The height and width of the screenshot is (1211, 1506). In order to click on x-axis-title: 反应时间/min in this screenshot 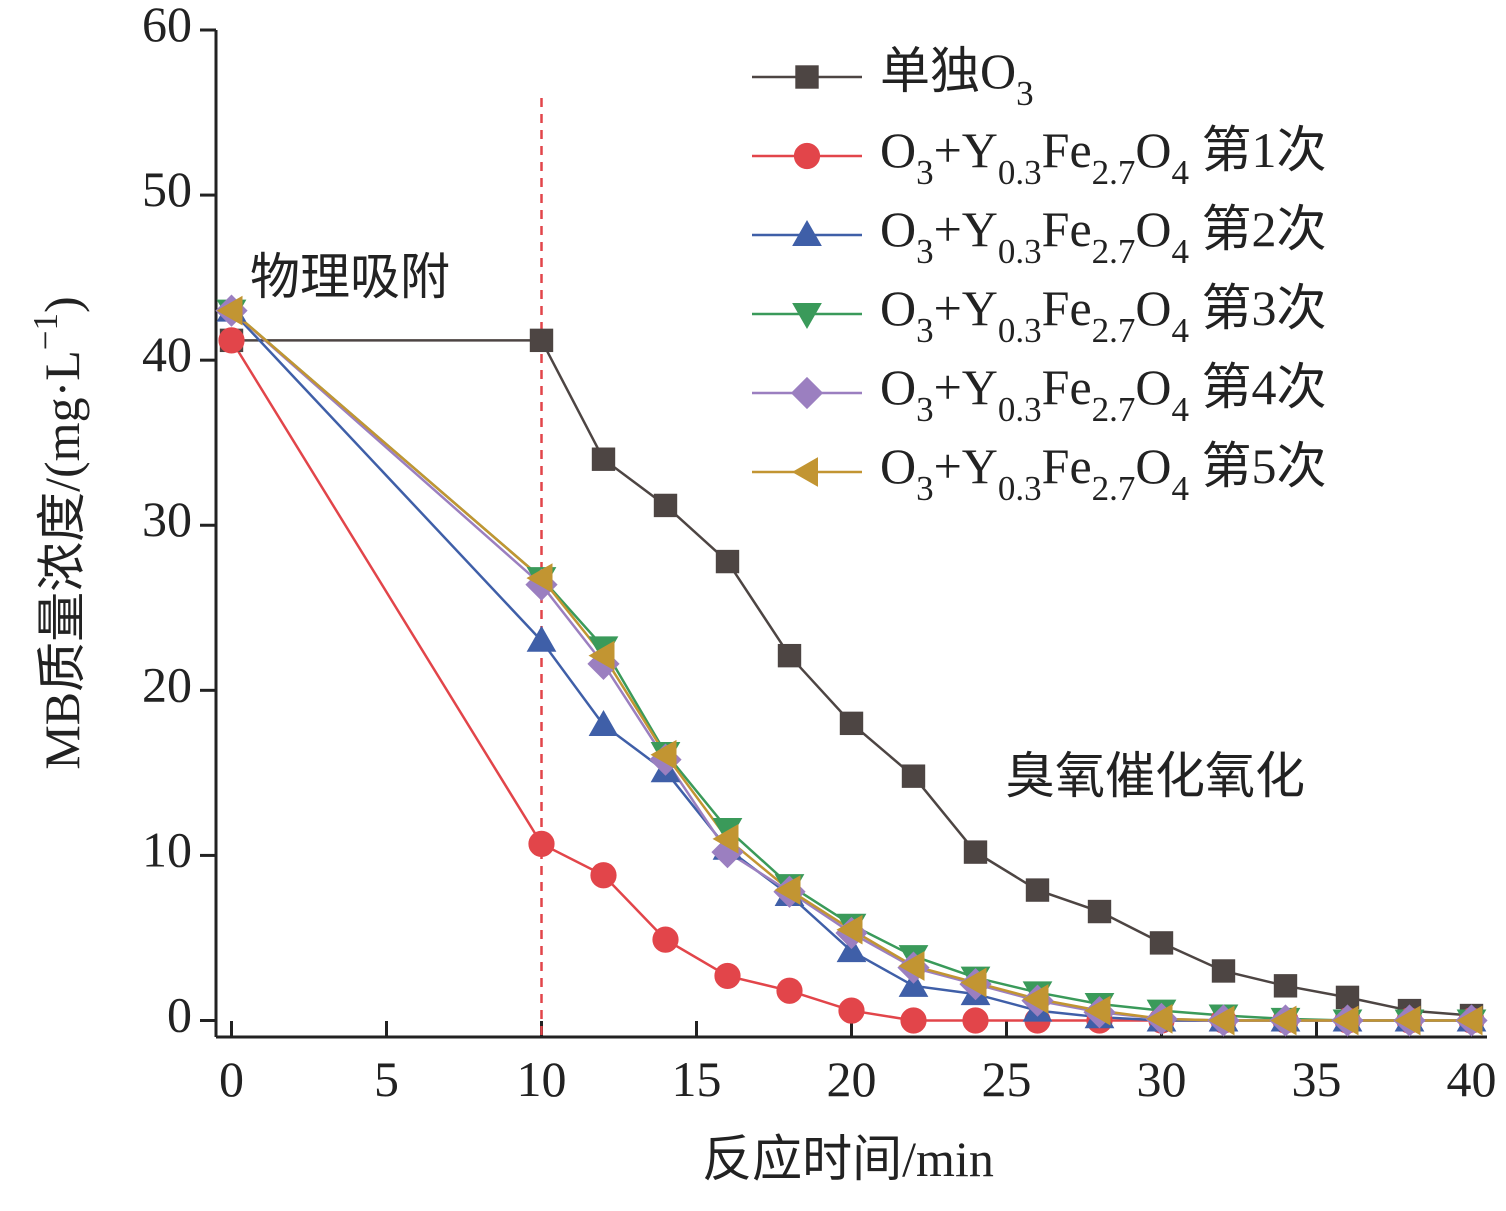, I will do `click(848, 1159)`.